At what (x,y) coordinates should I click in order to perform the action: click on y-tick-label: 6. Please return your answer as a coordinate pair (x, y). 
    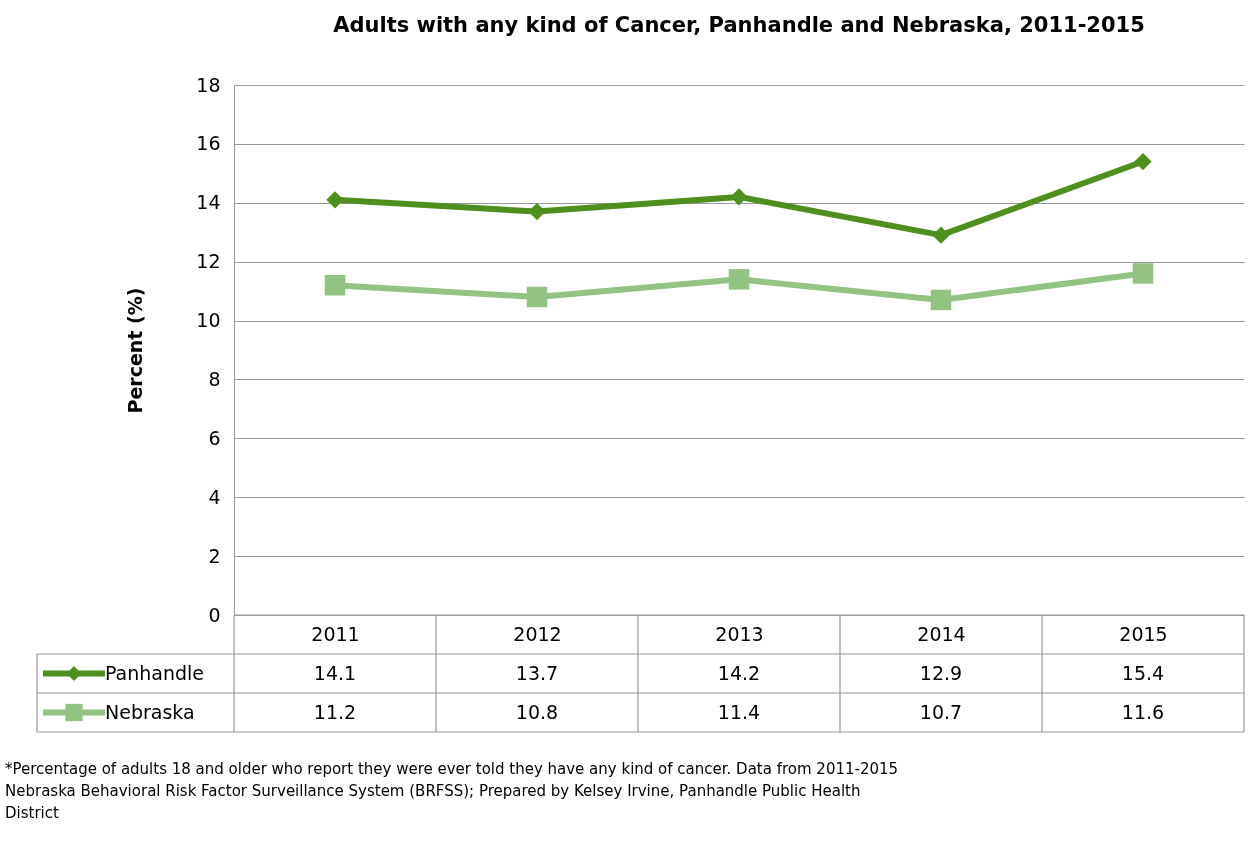
    Looking at the image, I should click on (214, 437).